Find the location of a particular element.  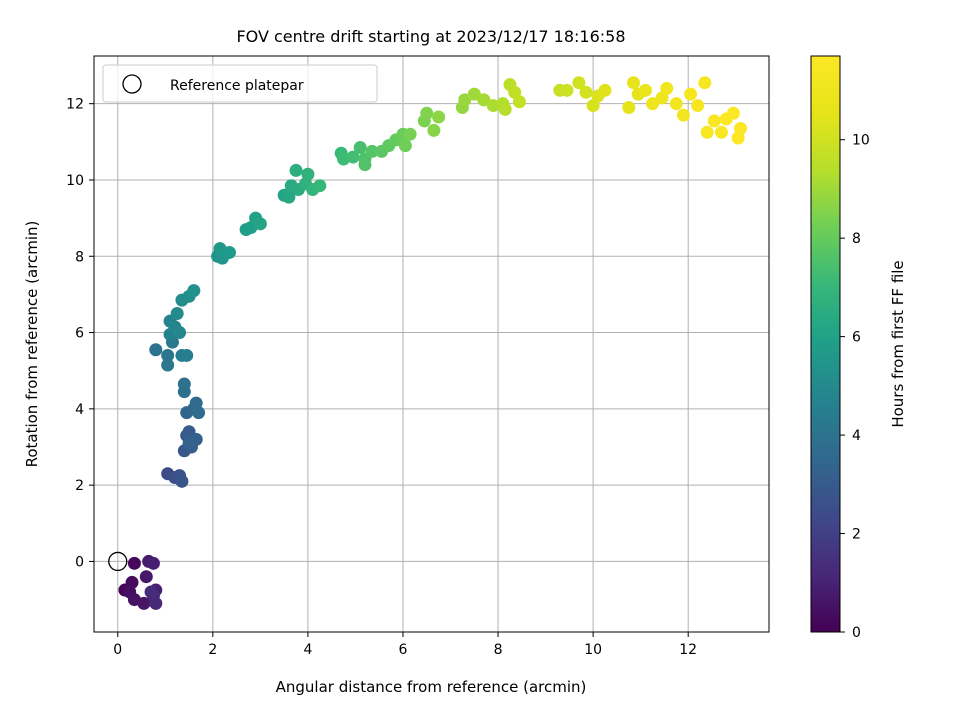

colorbar-label: Hours from first FF file is located at coordinates (898, 343).